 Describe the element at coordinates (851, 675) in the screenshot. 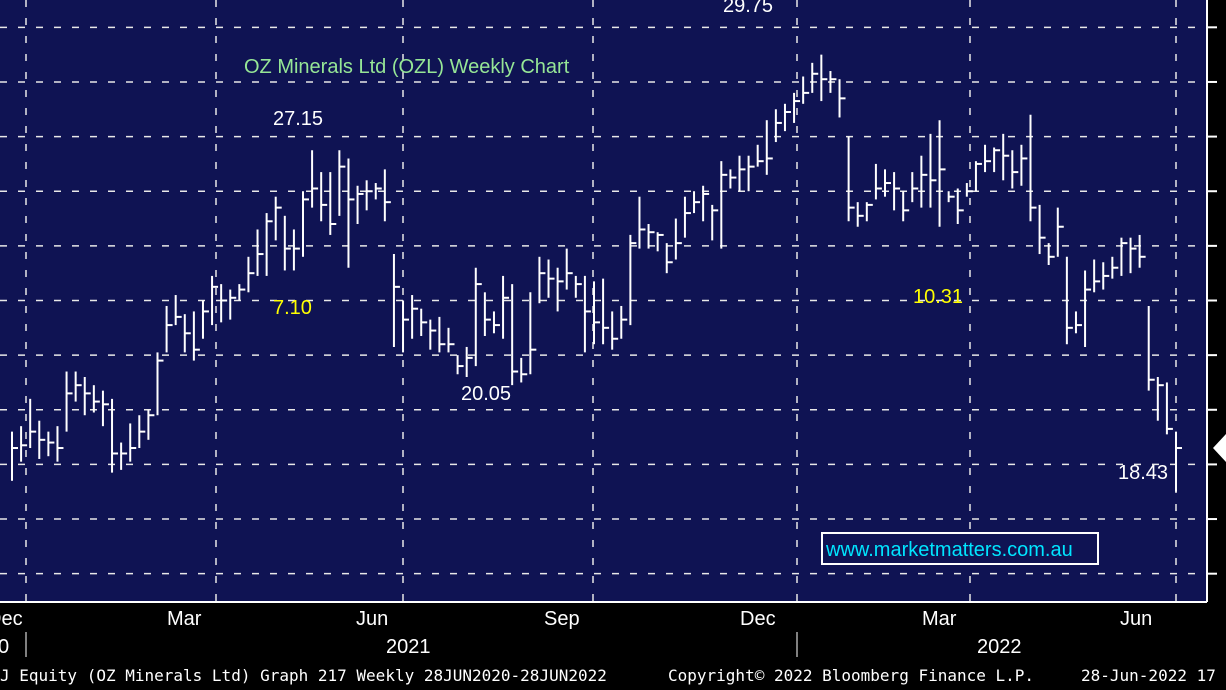

I see `footer-copyright: Copyright© 2022 Bloomberg Finance L.P.` at that location.